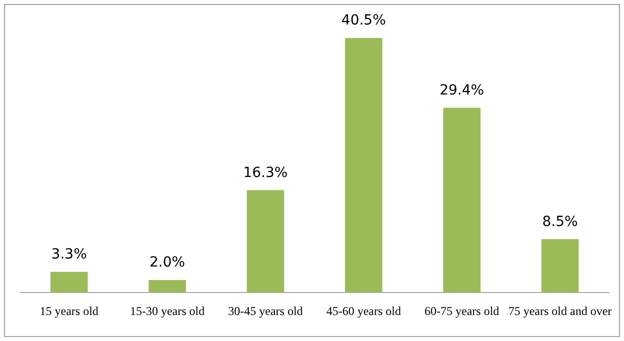 This screenshot has width=624, height=341. I want to click on data-label: 2.0%, so click(167, 262).